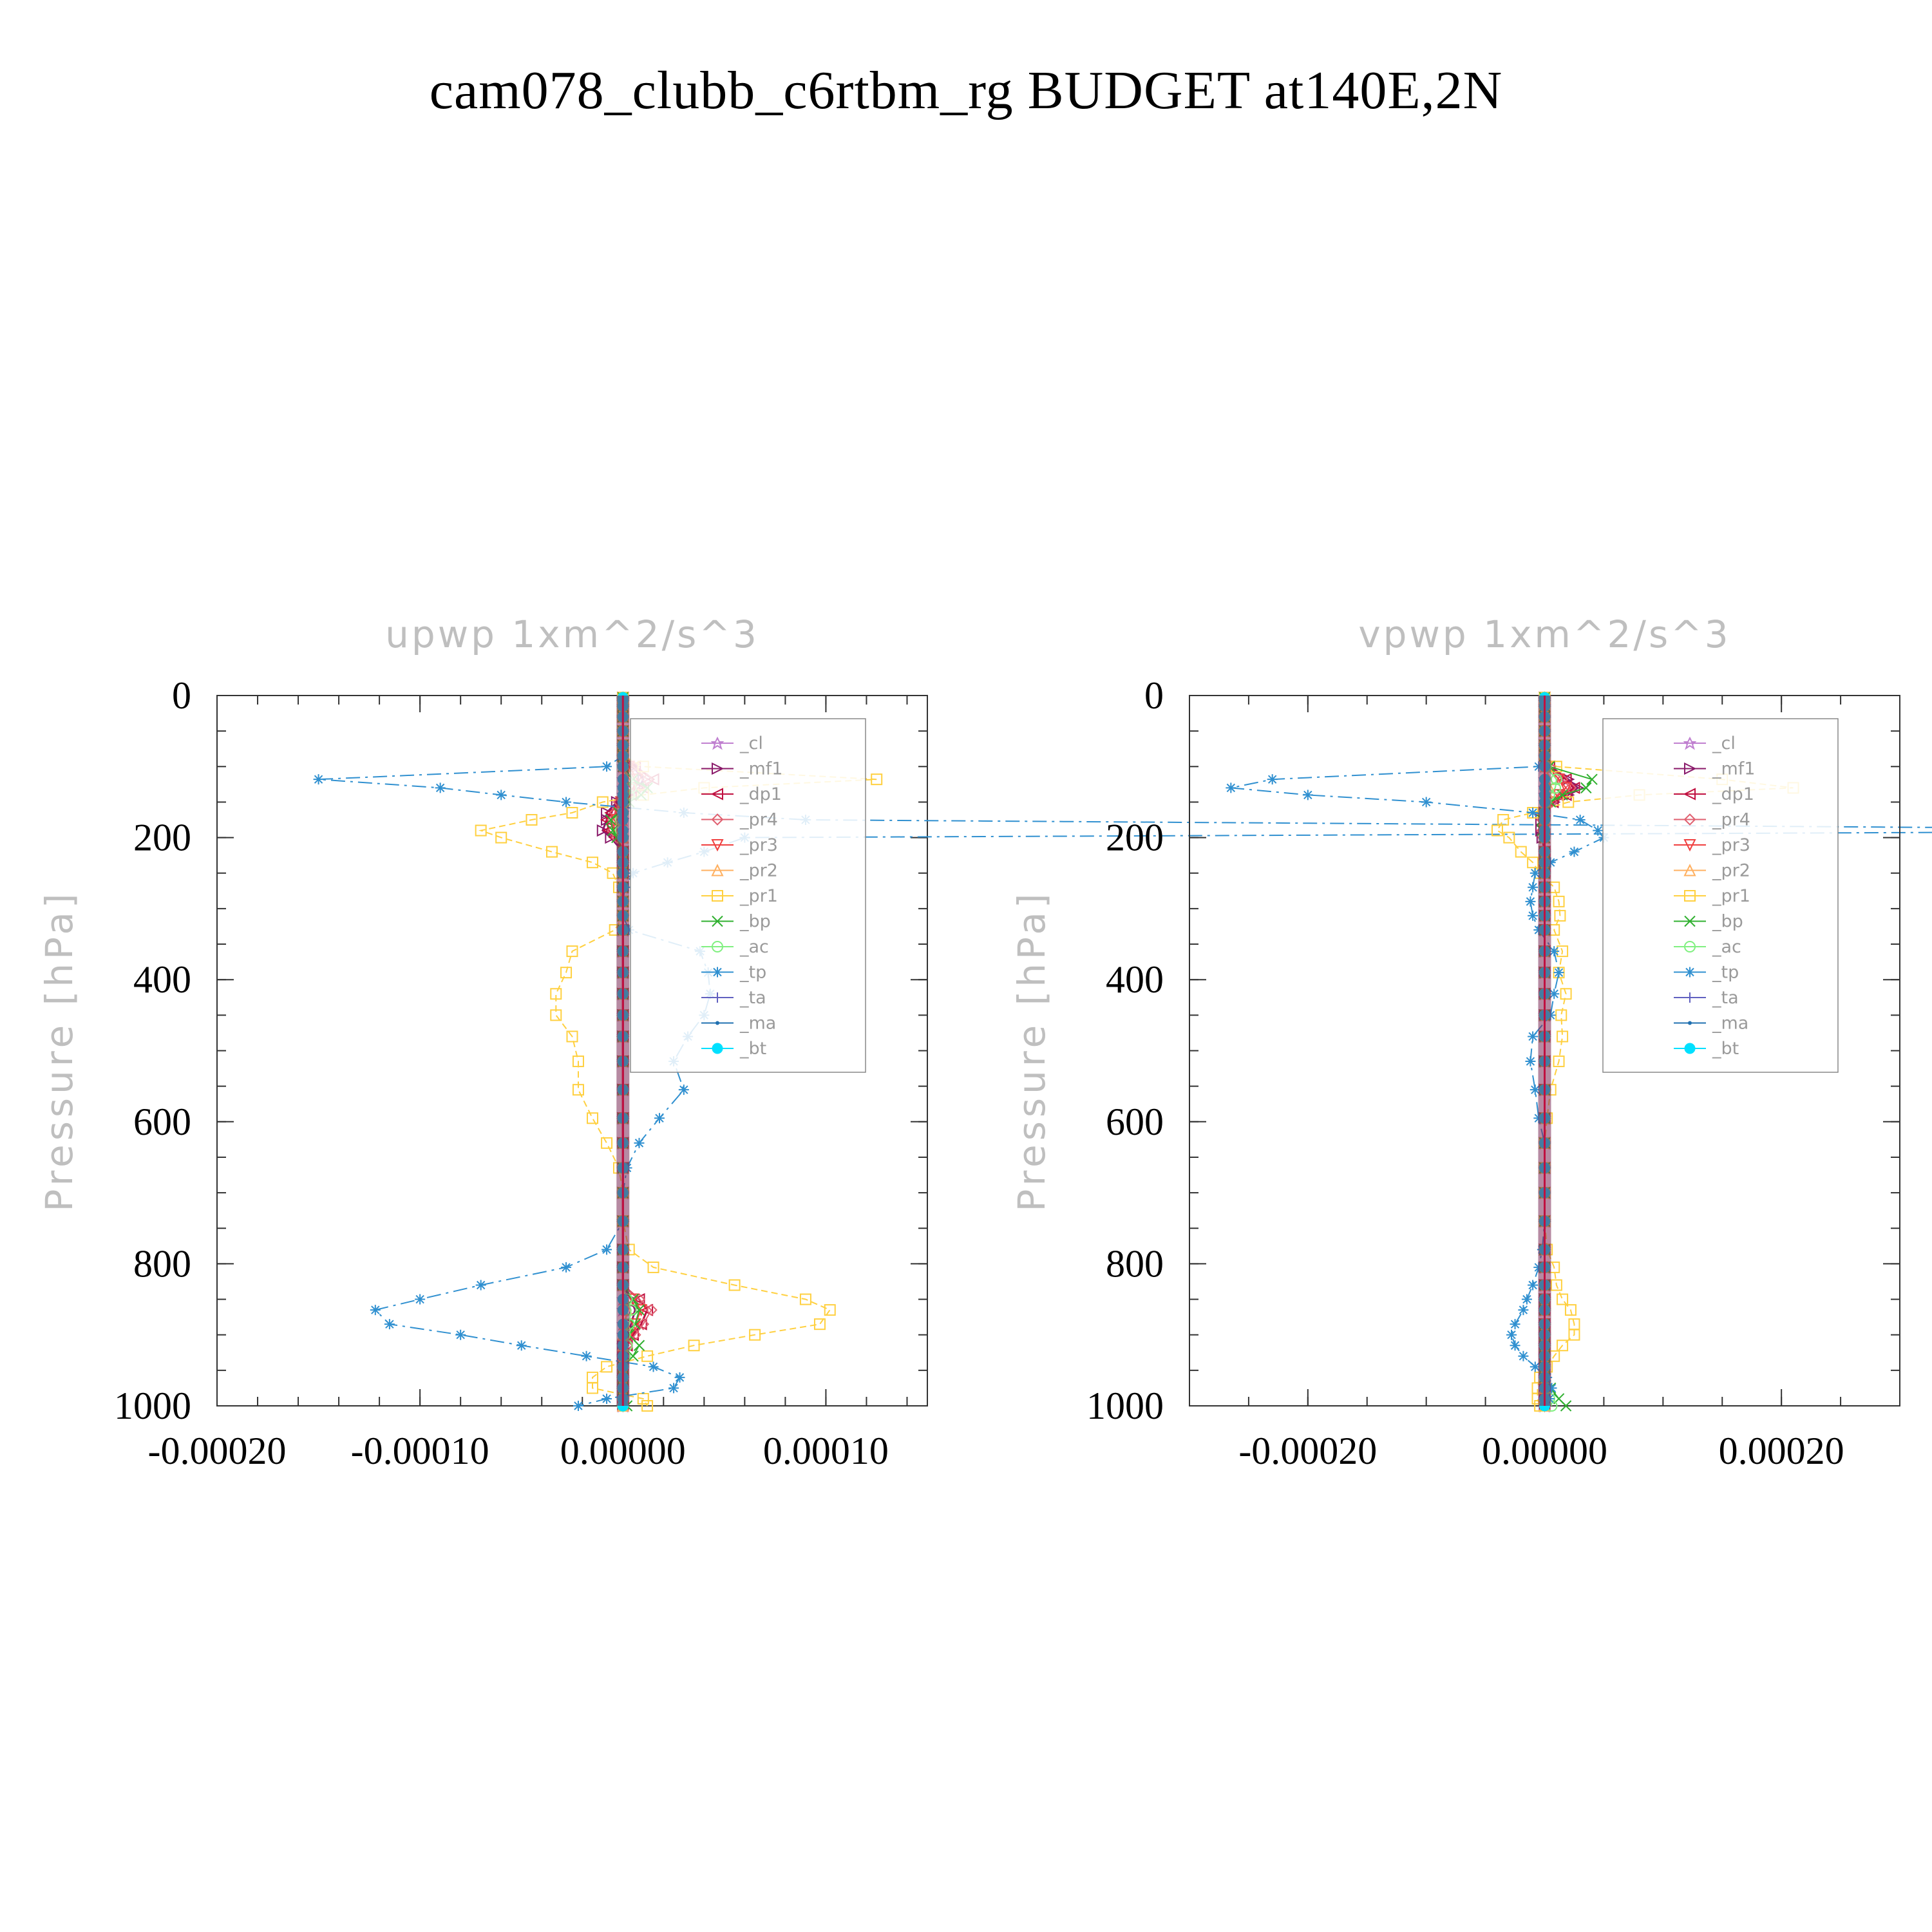 This screenshot has width=1932, height=1932. Describe the element at coordinates (611, 838) in the screenshot. I see `data-point-mfl` at that location.